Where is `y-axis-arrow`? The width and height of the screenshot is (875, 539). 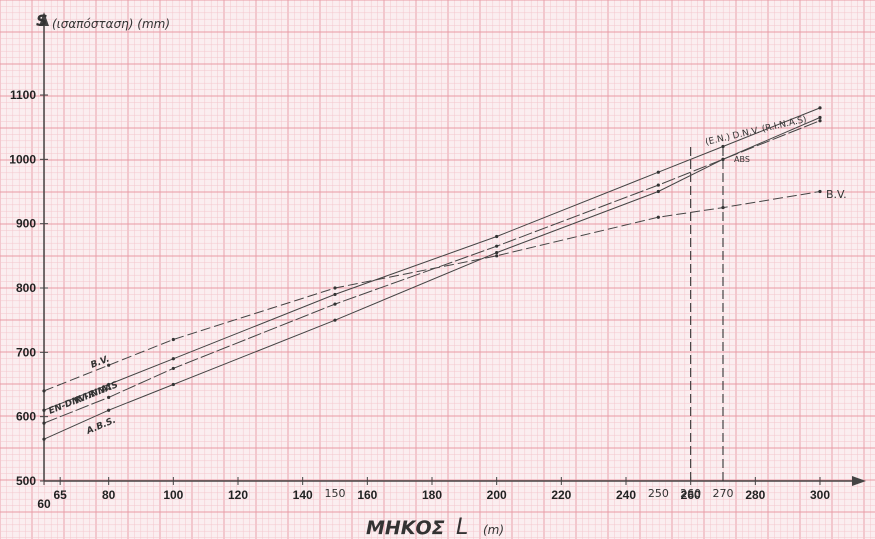
y-axis-arrow is located at coordinates (44, 19).